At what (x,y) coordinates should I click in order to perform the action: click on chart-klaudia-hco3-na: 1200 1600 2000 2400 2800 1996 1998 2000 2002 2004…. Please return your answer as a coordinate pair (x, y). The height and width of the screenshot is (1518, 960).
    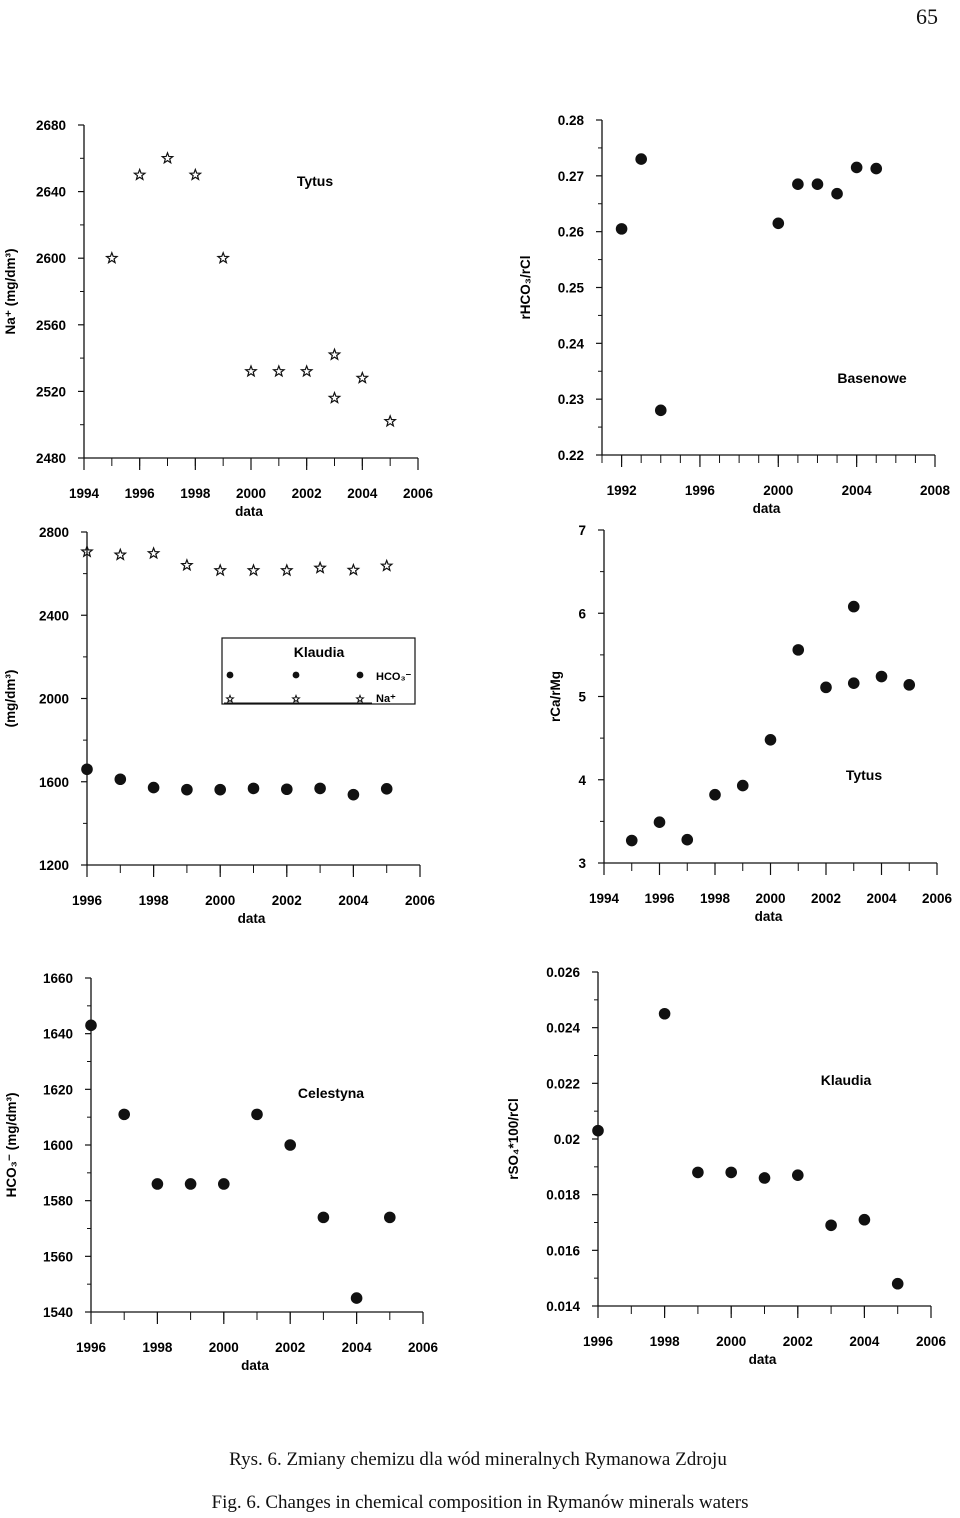
    Looking at the image, I should click on (219, 725).